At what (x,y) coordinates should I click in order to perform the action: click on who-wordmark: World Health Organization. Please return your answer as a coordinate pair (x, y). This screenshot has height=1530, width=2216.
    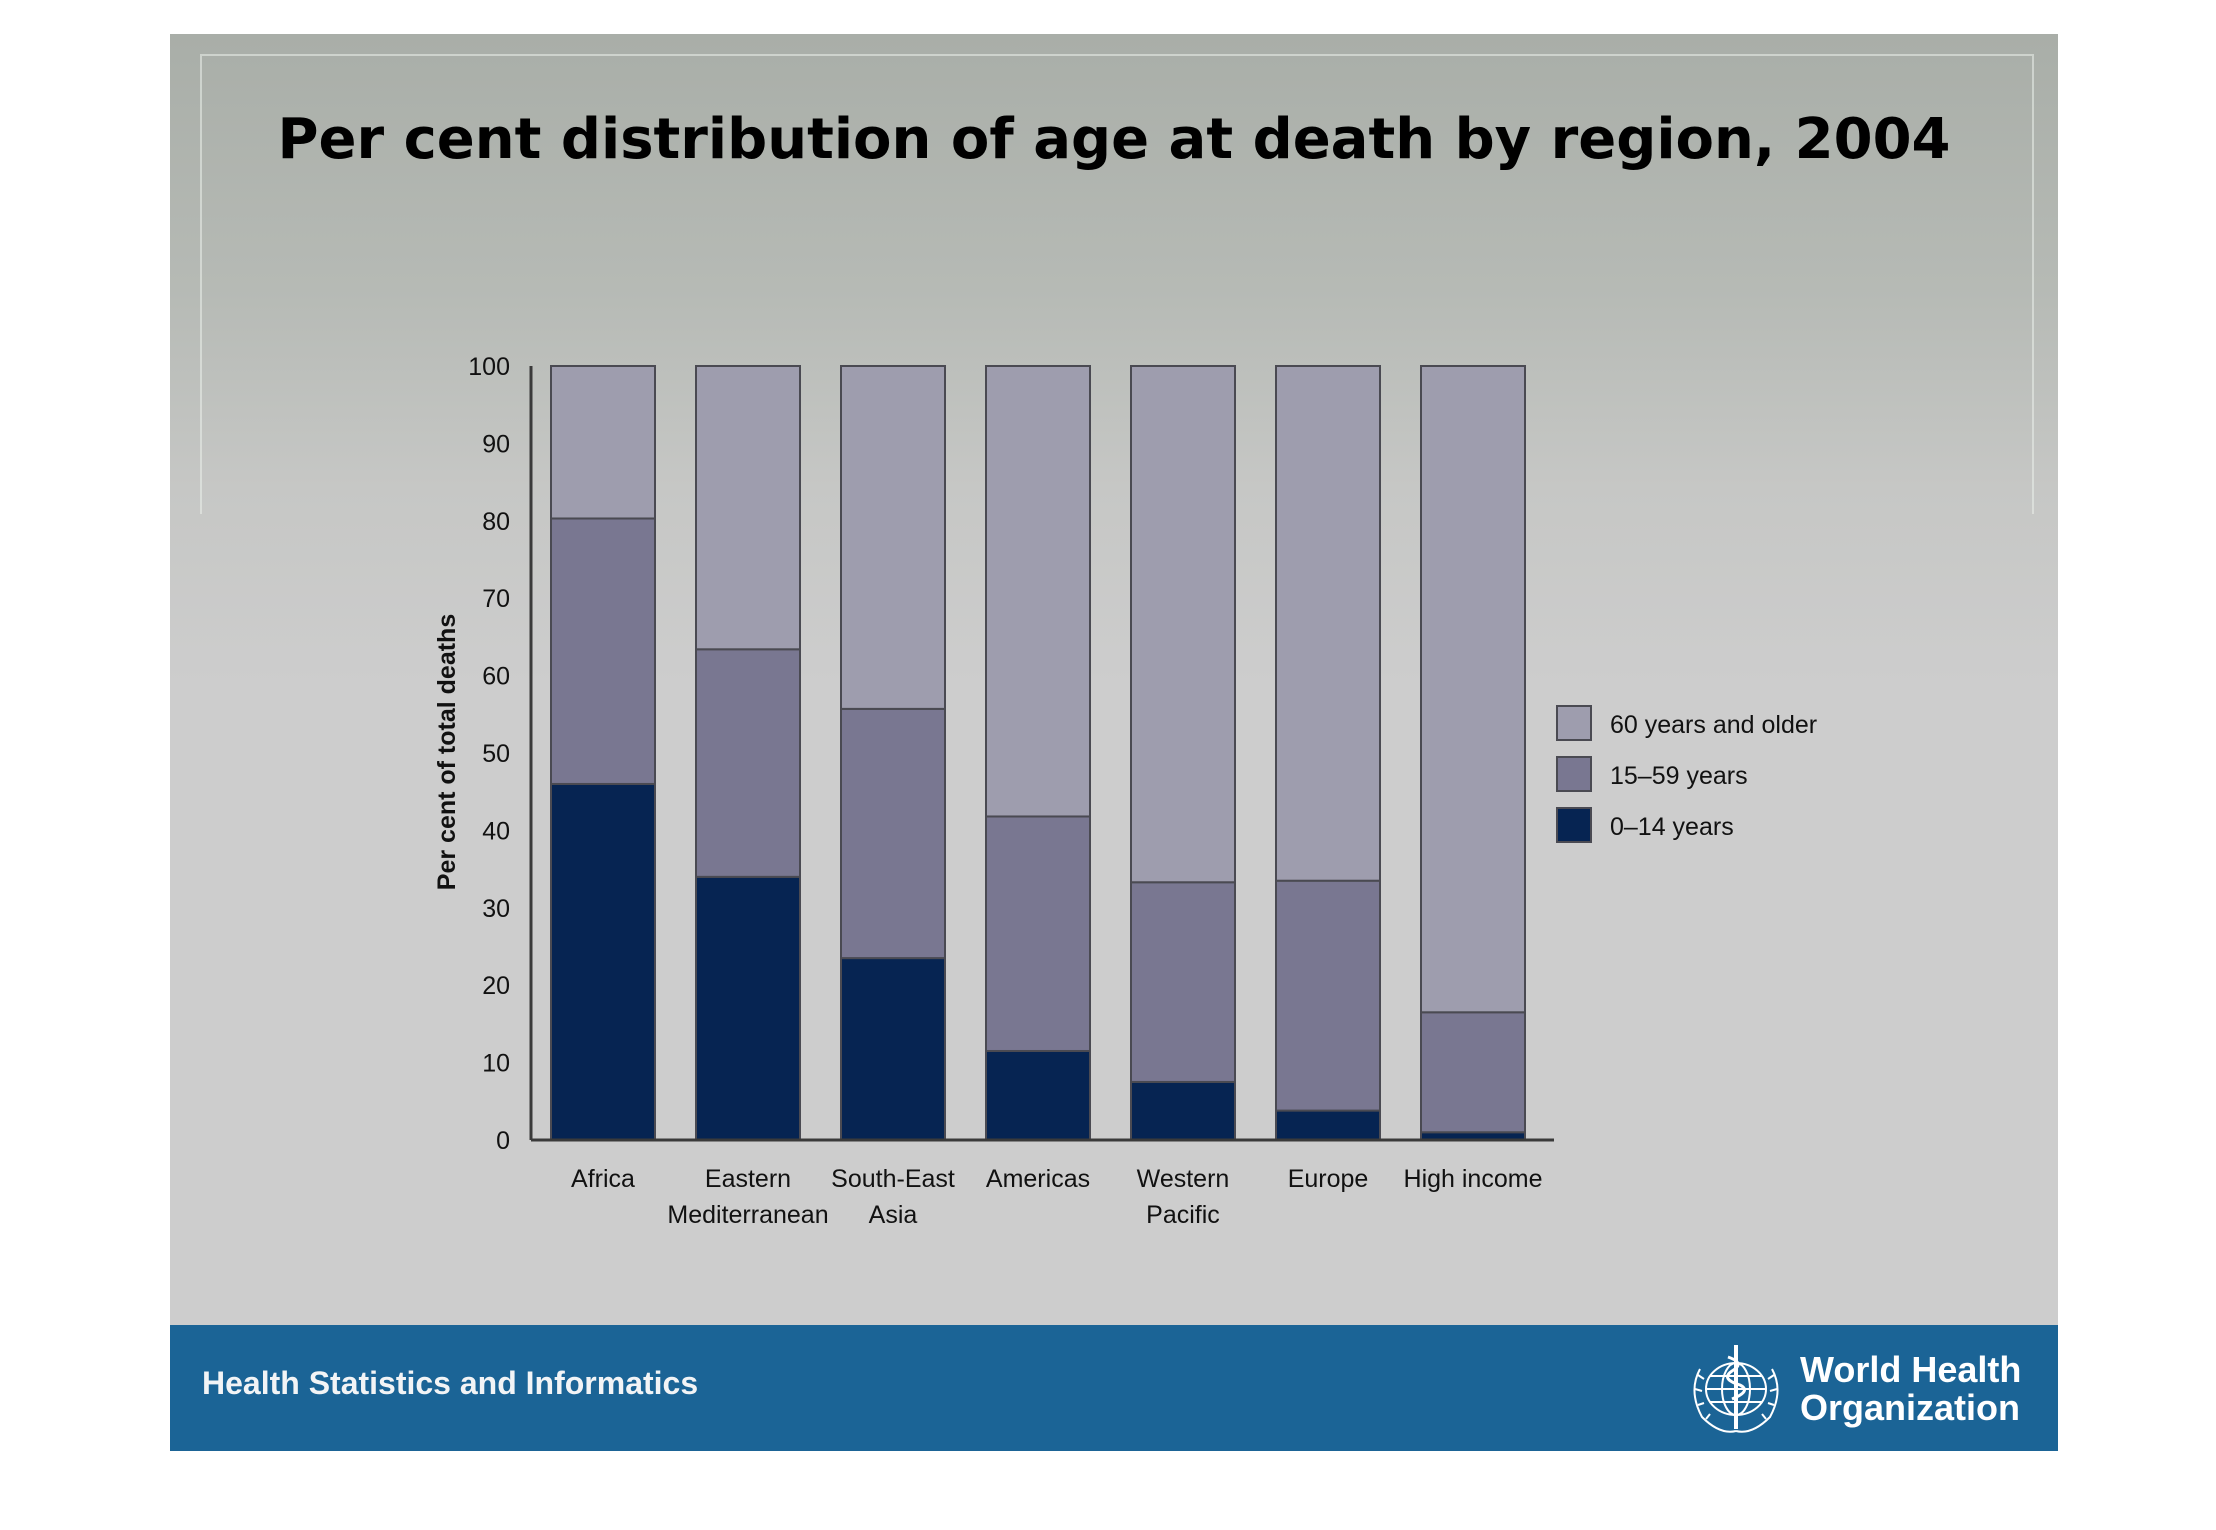
    Looking at the image, I should click on (1910, 1389).